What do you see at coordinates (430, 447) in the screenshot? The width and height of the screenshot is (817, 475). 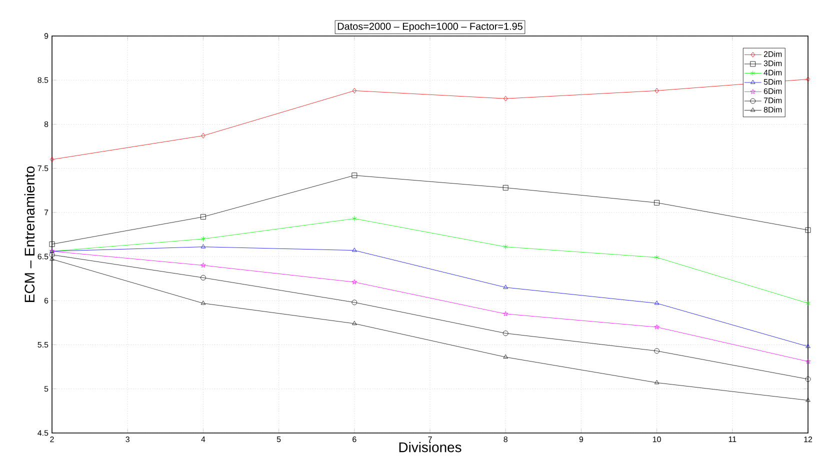 I see `x-axis-title: Divisiones` at bounding box center [430, 447].